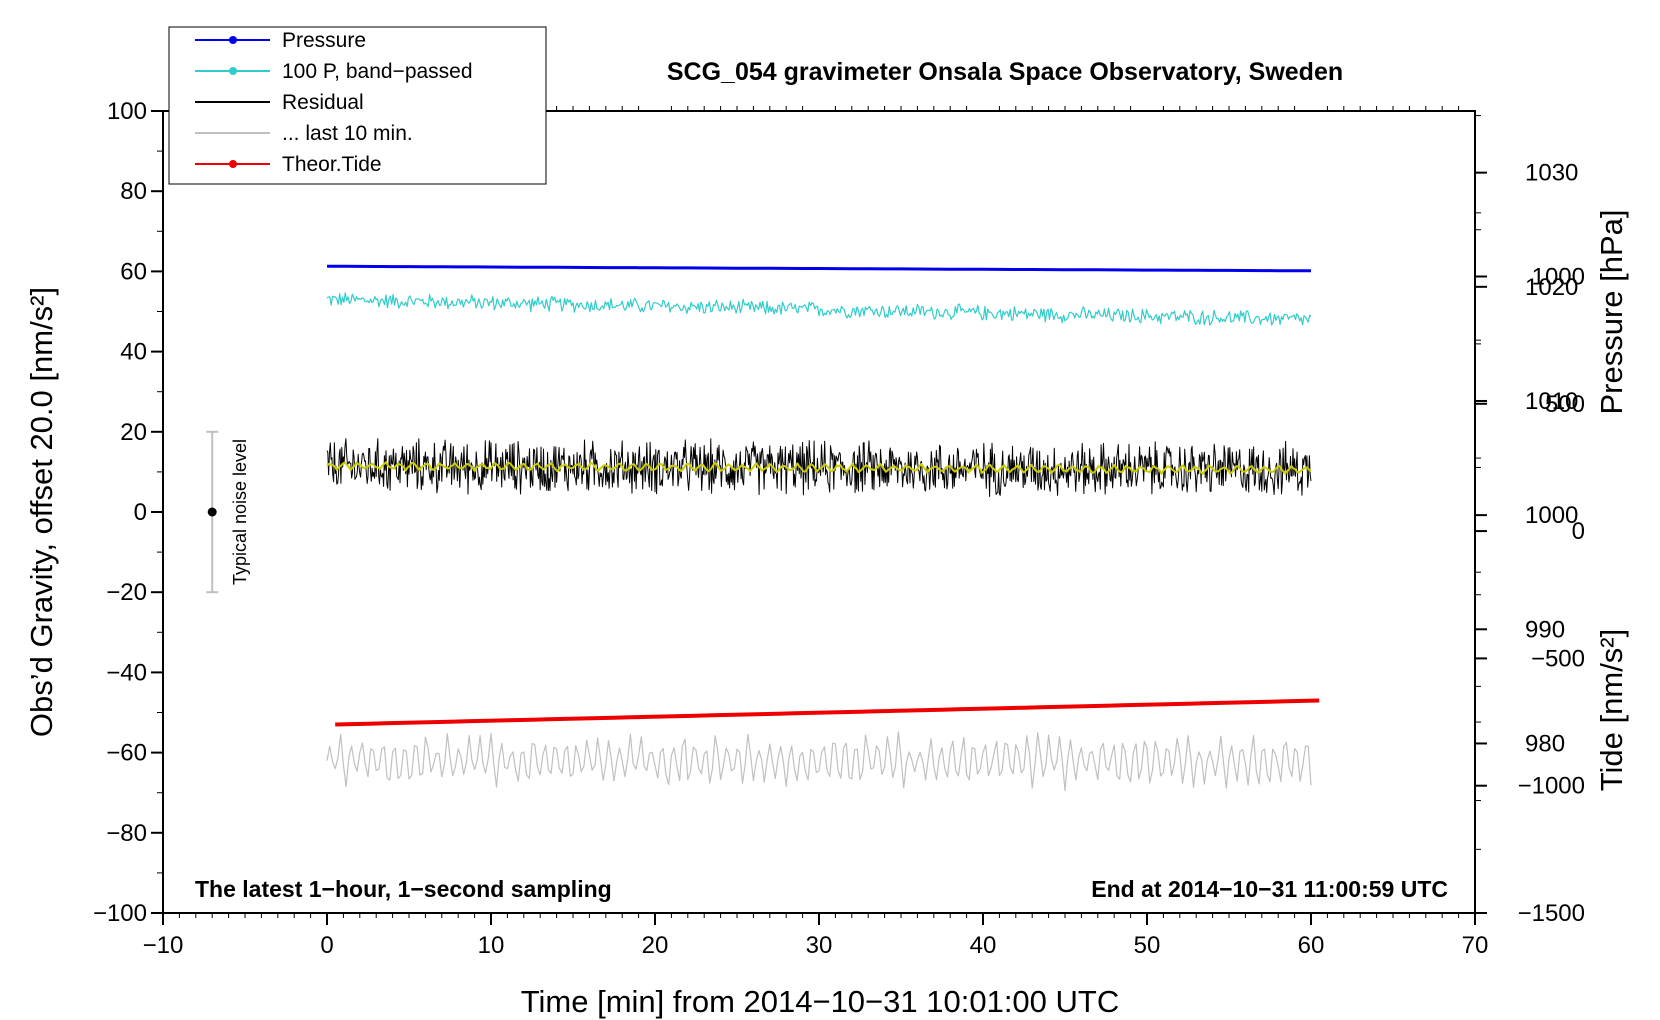 This screenshot has width=1660, height=1020. I want to click on annotation-bottom-left: The latest 1−hour, 1−second sampling, so click(403, 889).